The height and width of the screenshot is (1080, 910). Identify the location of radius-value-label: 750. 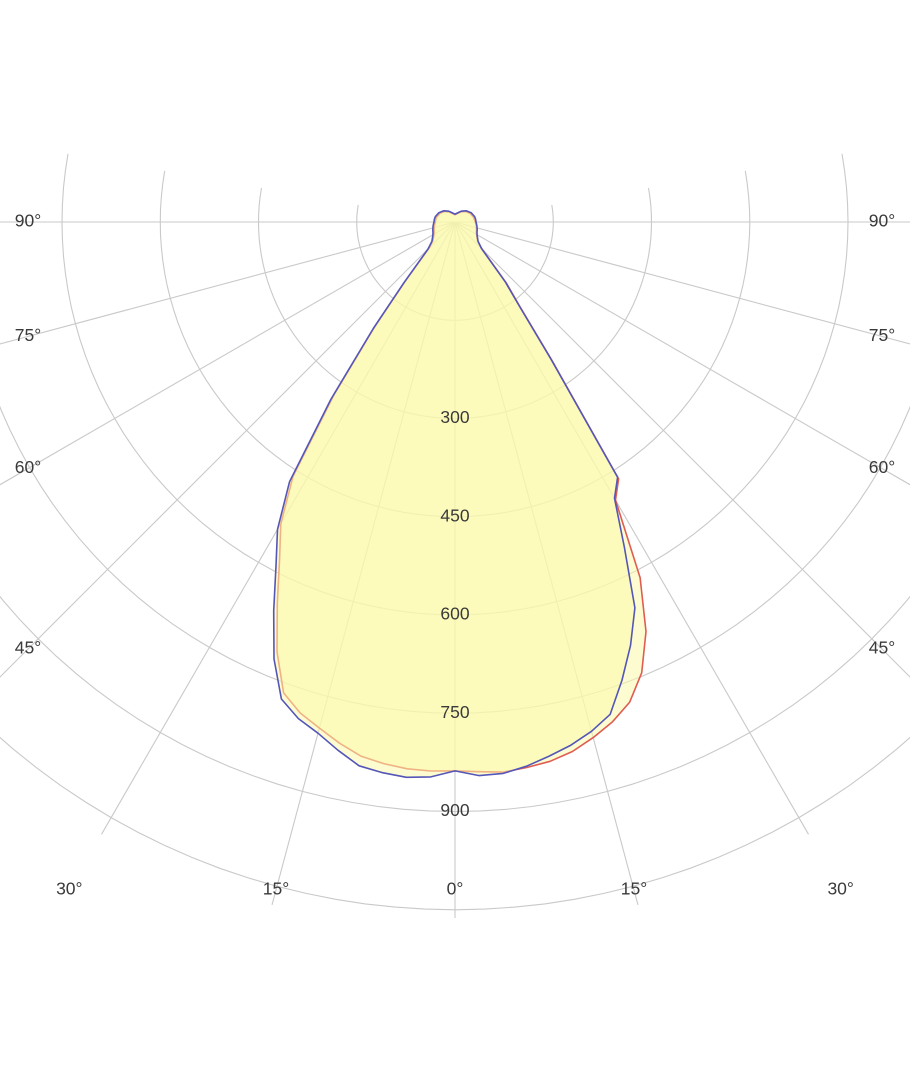
(454, 712).